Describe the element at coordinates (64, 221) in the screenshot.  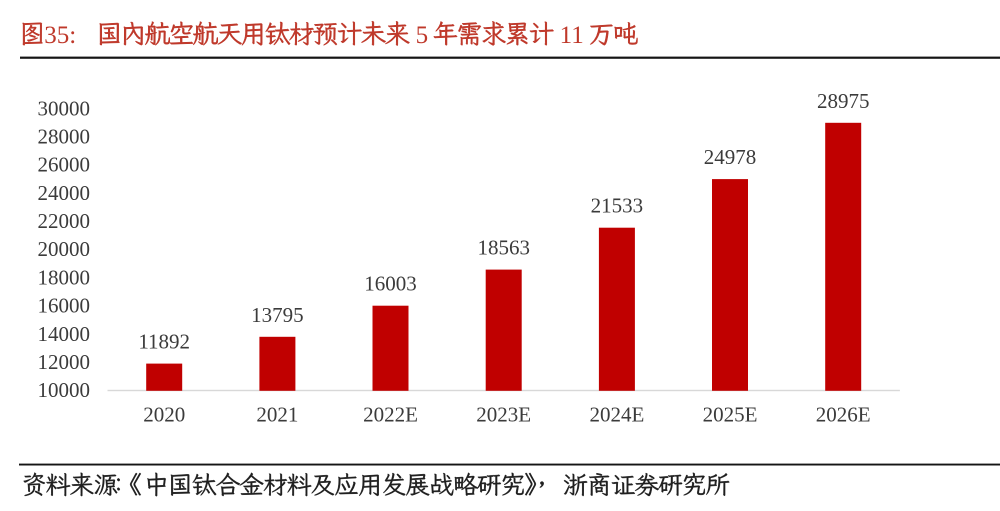
I see `svg-text: 22000` at that location.